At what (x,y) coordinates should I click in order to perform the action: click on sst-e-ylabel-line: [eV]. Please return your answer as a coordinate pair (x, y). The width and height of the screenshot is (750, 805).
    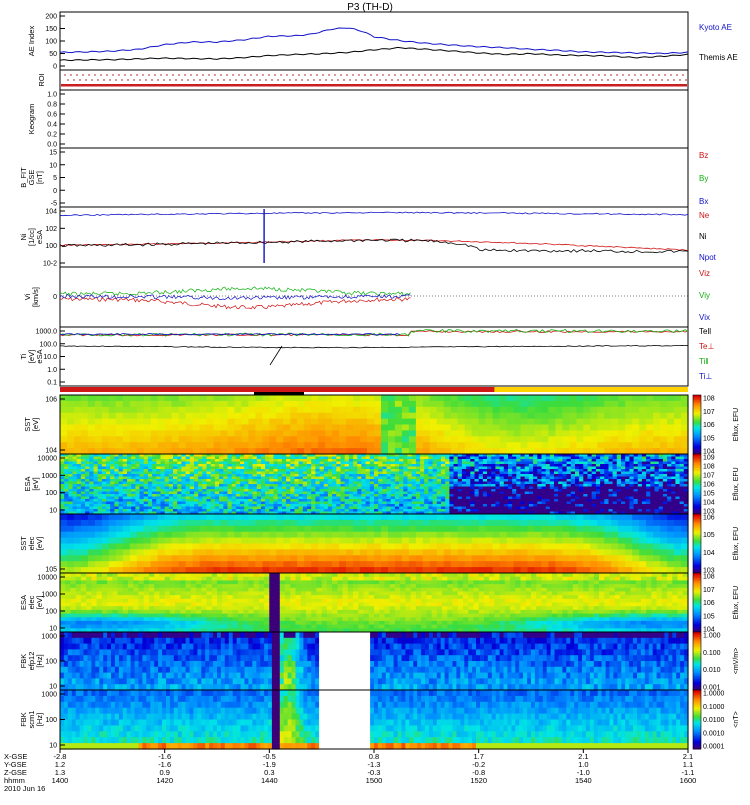
    Looking at the image, I should click on (35, 424).